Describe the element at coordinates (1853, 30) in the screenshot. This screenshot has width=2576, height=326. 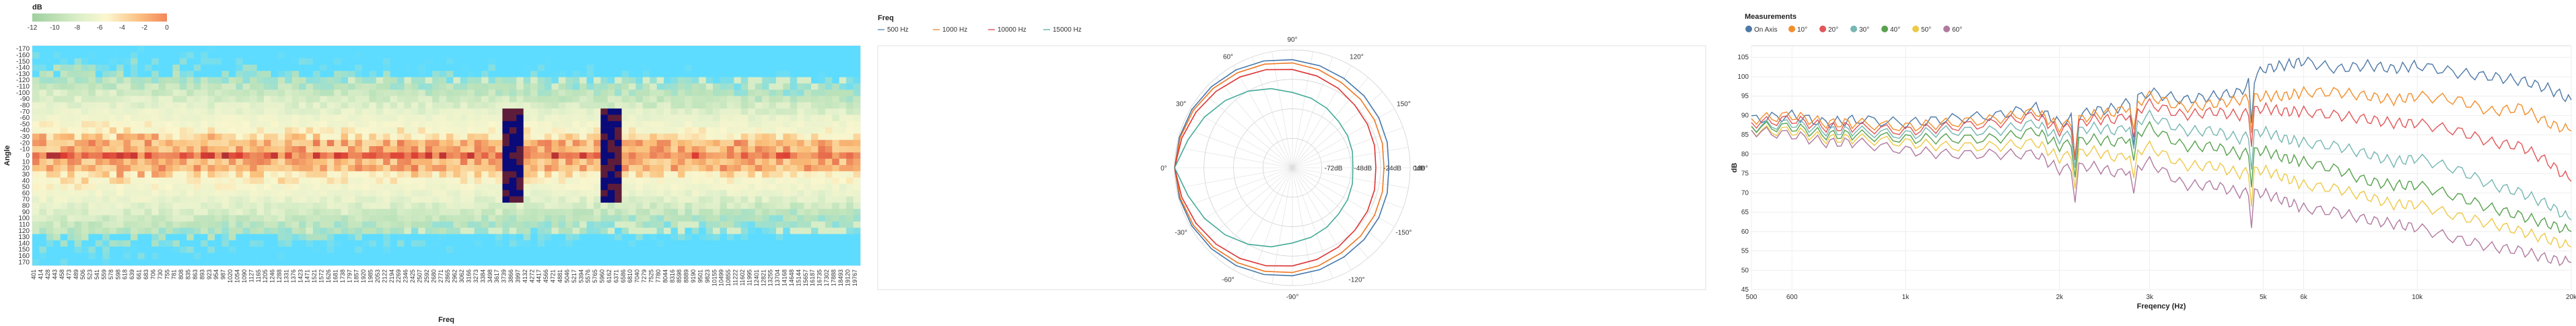
I see `spl-legend: On Axis 10° 20° 30° 40° 50° 60°` at that location.